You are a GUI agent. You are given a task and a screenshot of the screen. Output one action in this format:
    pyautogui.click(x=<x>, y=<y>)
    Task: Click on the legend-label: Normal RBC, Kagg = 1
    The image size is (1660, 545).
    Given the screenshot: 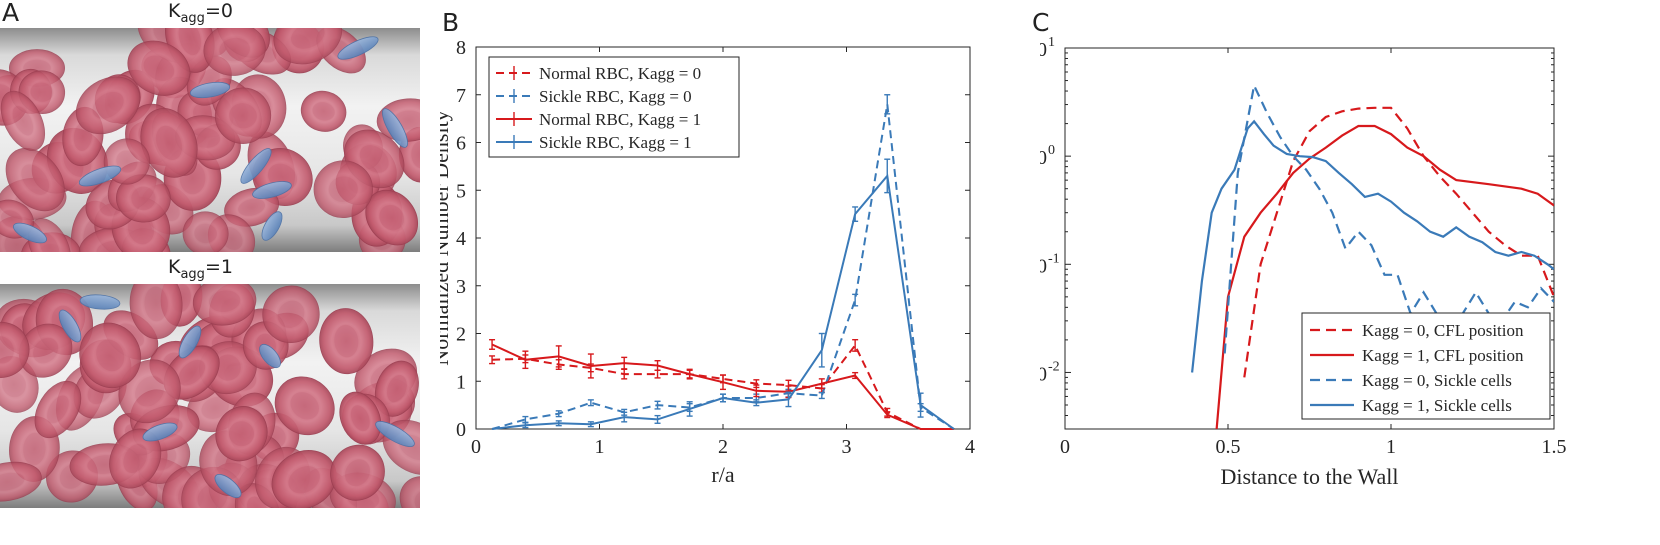 What is the action you would take?
    pyautogui.click(x=620, y=119)
    